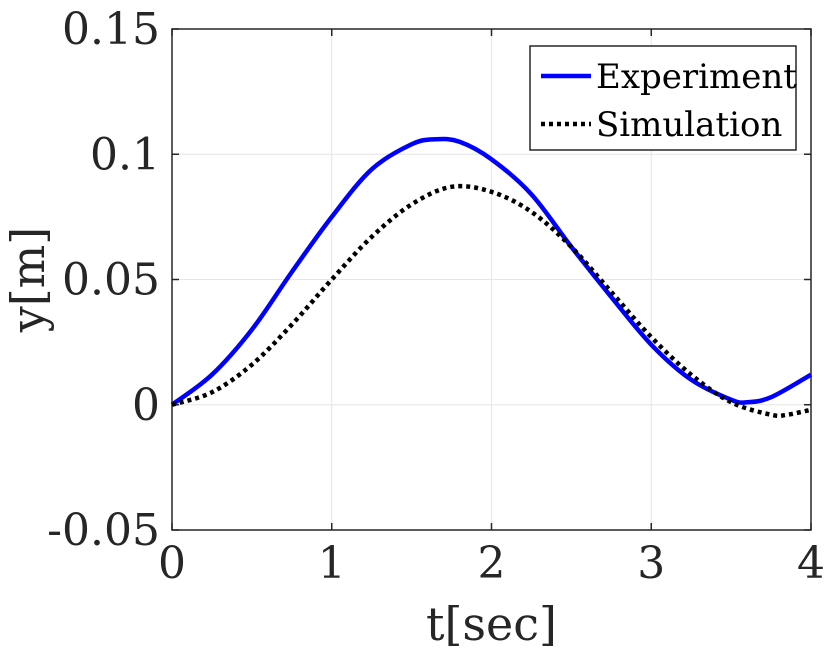  I want to click on x-tick-label: 3, so click(651, 563).